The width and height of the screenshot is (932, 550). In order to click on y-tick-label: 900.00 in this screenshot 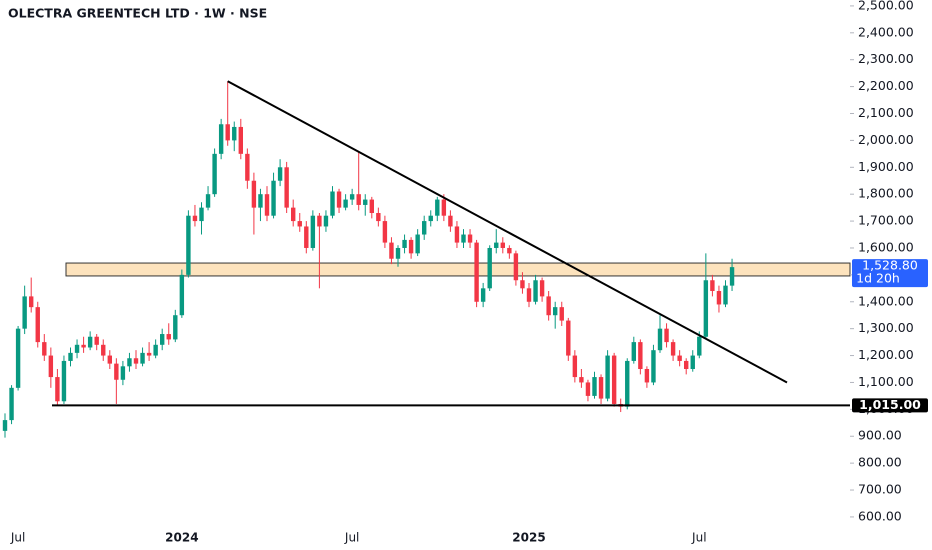, I will do `click(880, 435)`.